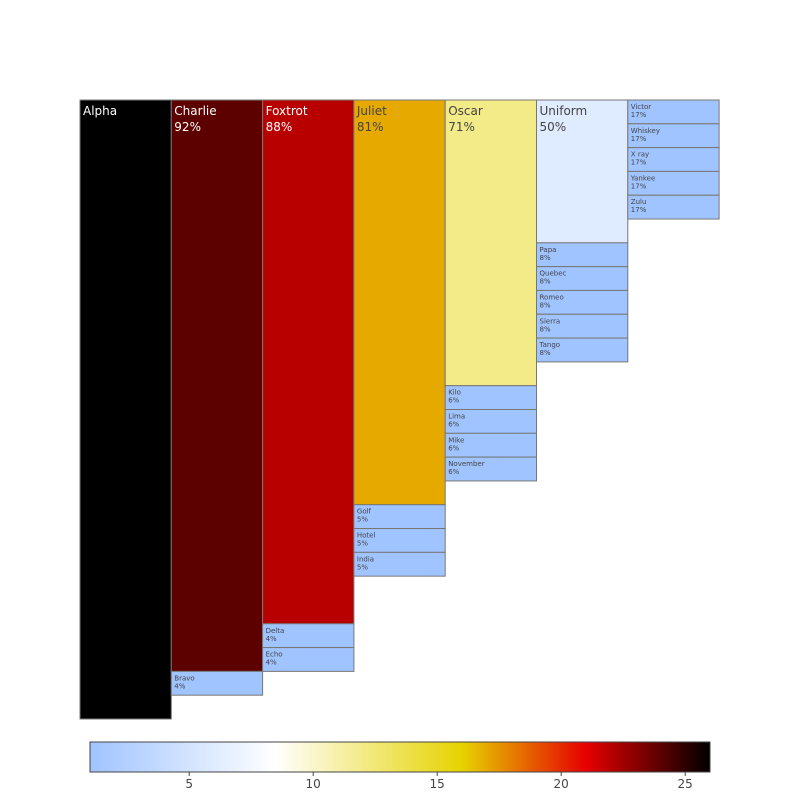 The image size is (800, 800). Describe the element at coordinates (195, 111) in the screenshot. I see `tile-label-charlie: Charlie` at that location.